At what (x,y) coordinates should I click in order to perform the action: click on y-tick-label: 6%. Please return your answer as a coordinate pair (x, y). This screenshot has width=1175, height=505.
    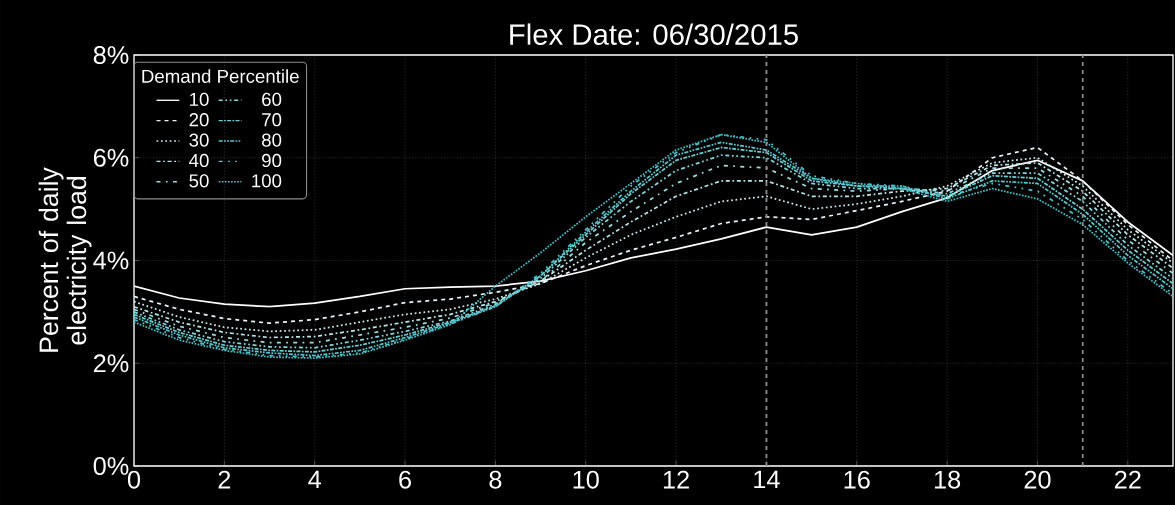
    Looking at the image, I should click on (111, 157).